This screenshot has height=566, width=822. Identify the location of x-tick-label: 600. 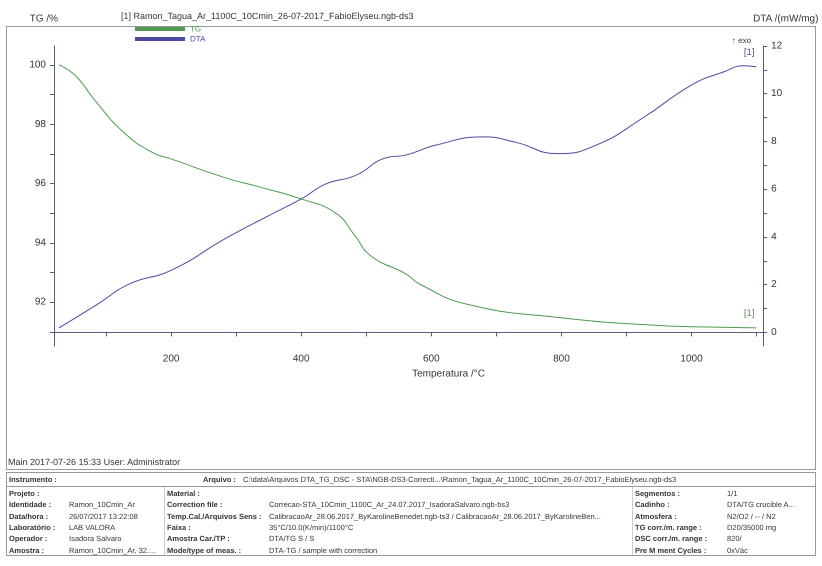
(431, 359).